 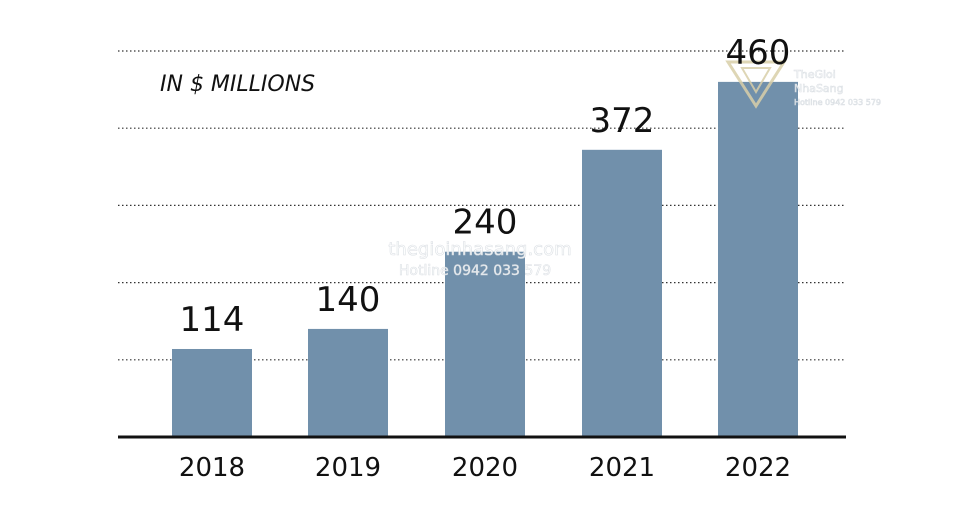 I want to click on value-label-2019: 140, so click(x=348, y=300).